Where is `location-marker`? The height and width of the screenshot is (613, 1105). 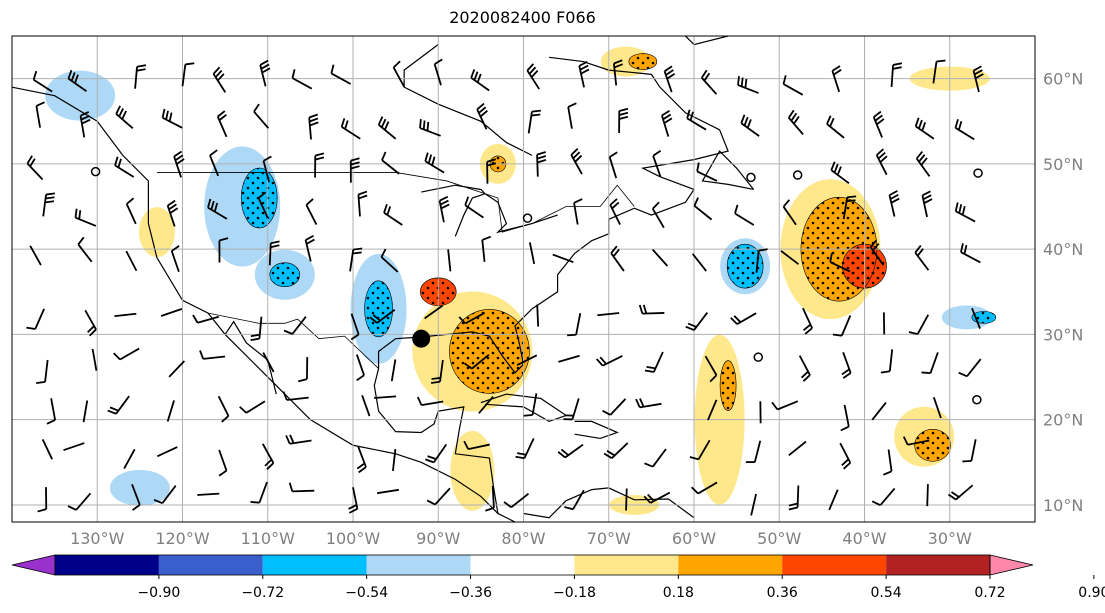
location-marker is located at coordinates (421, 338).